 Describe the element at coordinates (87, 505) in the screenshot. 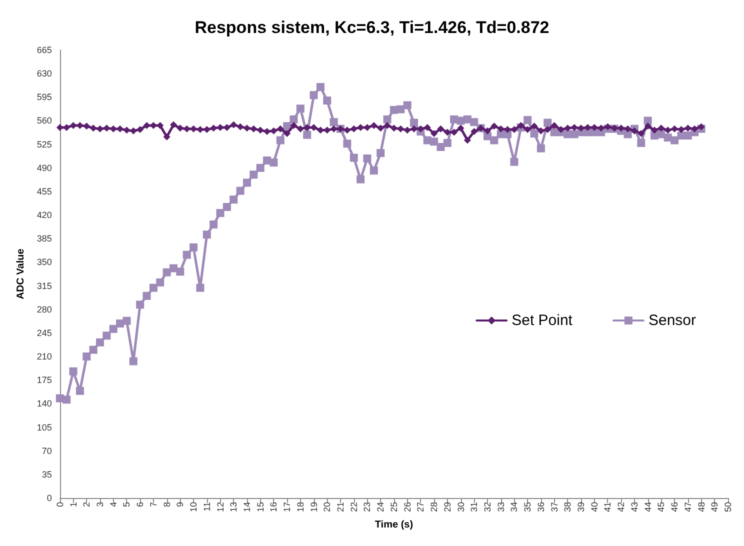

I see `x-tick-label: 2` at that location.